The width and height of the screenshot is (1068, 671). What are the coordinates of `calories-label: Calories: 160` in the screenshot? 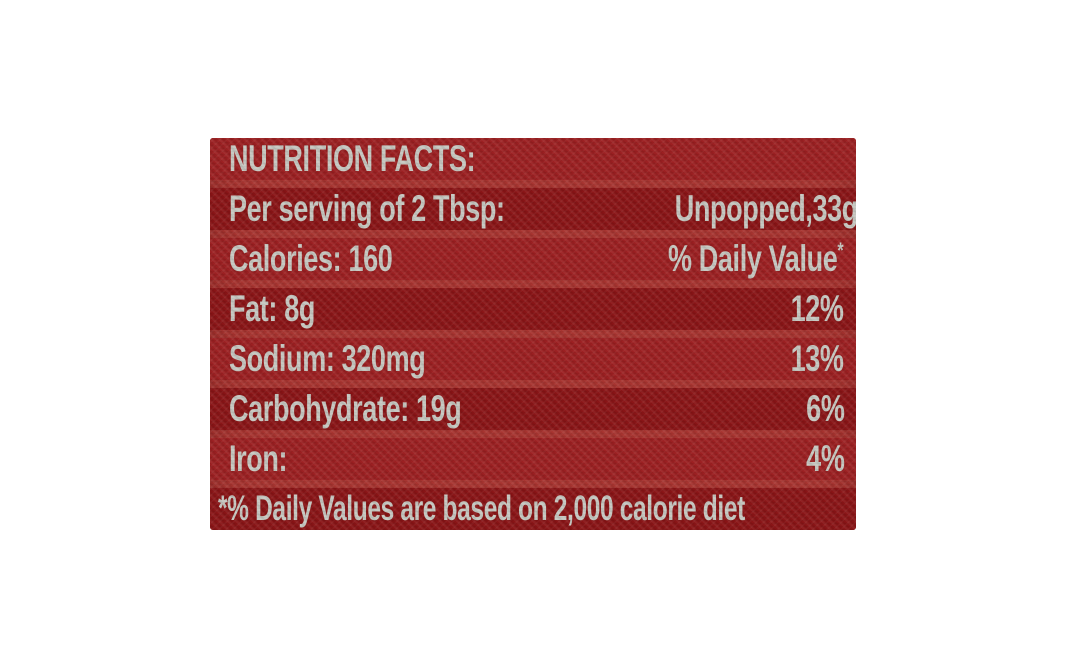 It's located at (311, 258).